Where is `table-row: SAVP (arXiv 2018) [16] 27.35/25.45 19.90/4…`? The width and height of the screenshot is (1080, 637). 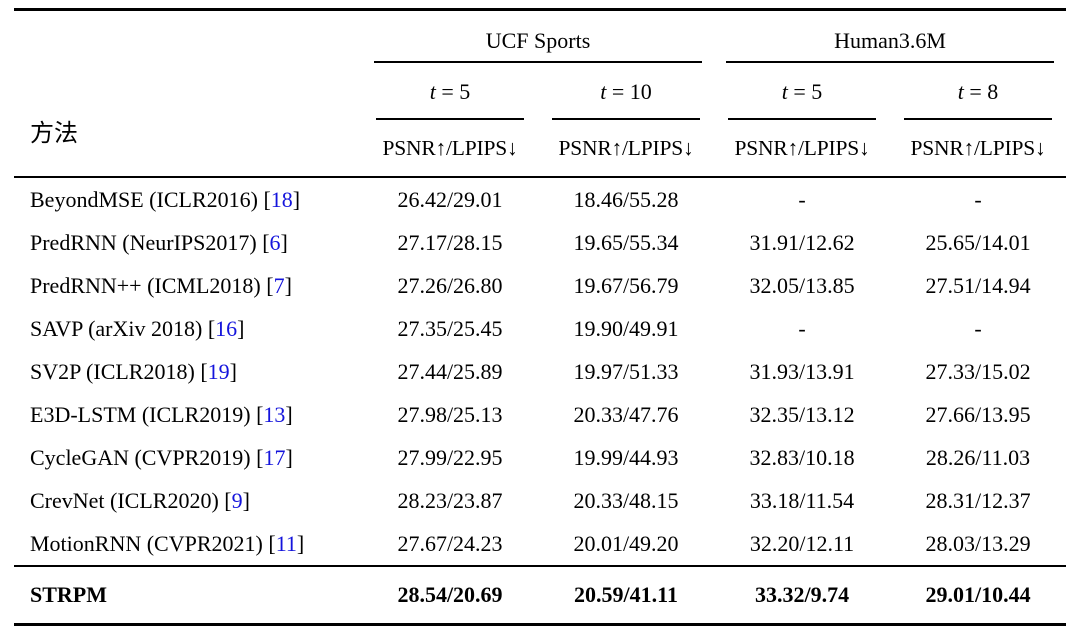
table-row: SAVP (arXiv 2018) [16] 27.35/25.45 19.90/4… is located at coordinates (540, 328).